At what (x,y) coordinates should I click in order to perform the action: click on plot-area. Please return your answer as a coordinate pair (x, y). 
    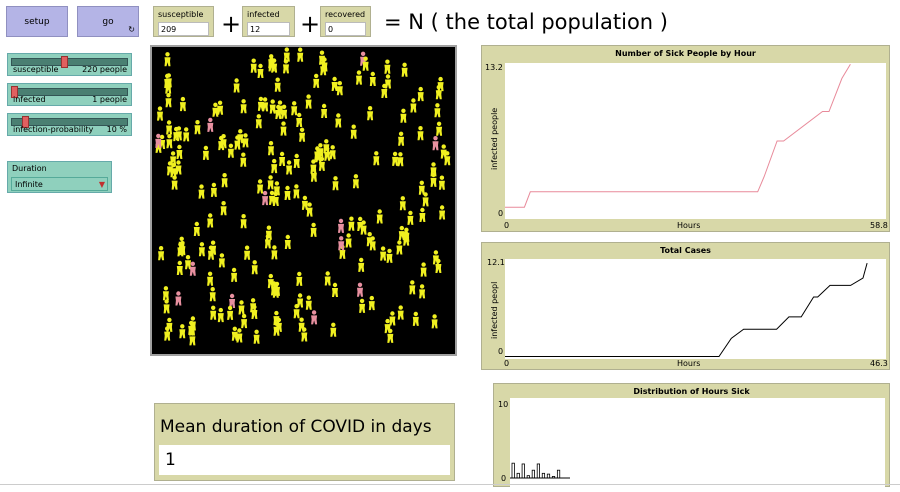
    Looking at the image, I should click on (695, 309).